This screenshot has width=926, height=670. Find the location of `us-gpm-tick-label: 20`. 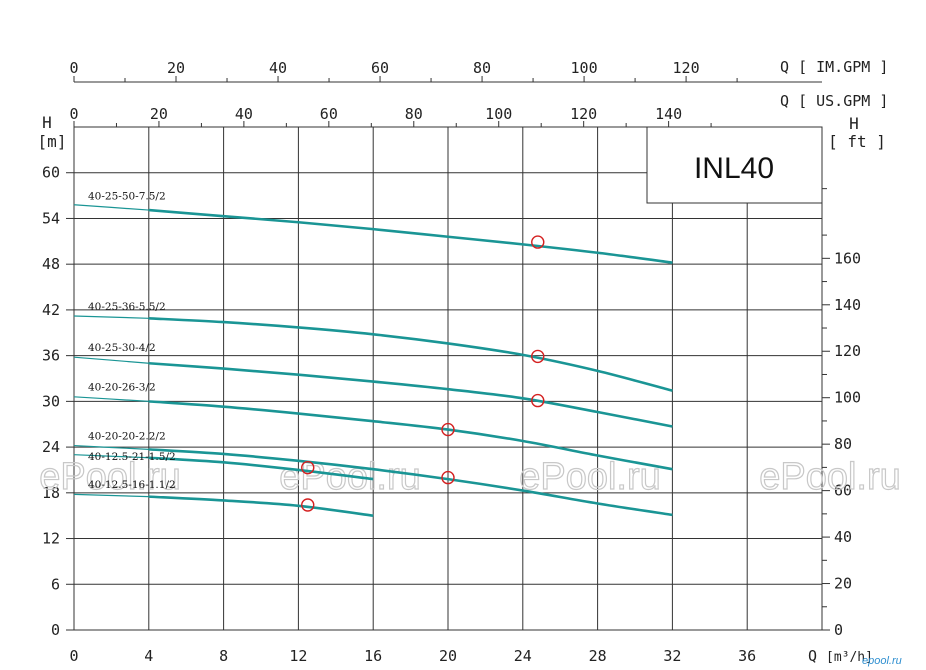

us-gpm-tick-label: 20 is located at coordinates (159, 114).